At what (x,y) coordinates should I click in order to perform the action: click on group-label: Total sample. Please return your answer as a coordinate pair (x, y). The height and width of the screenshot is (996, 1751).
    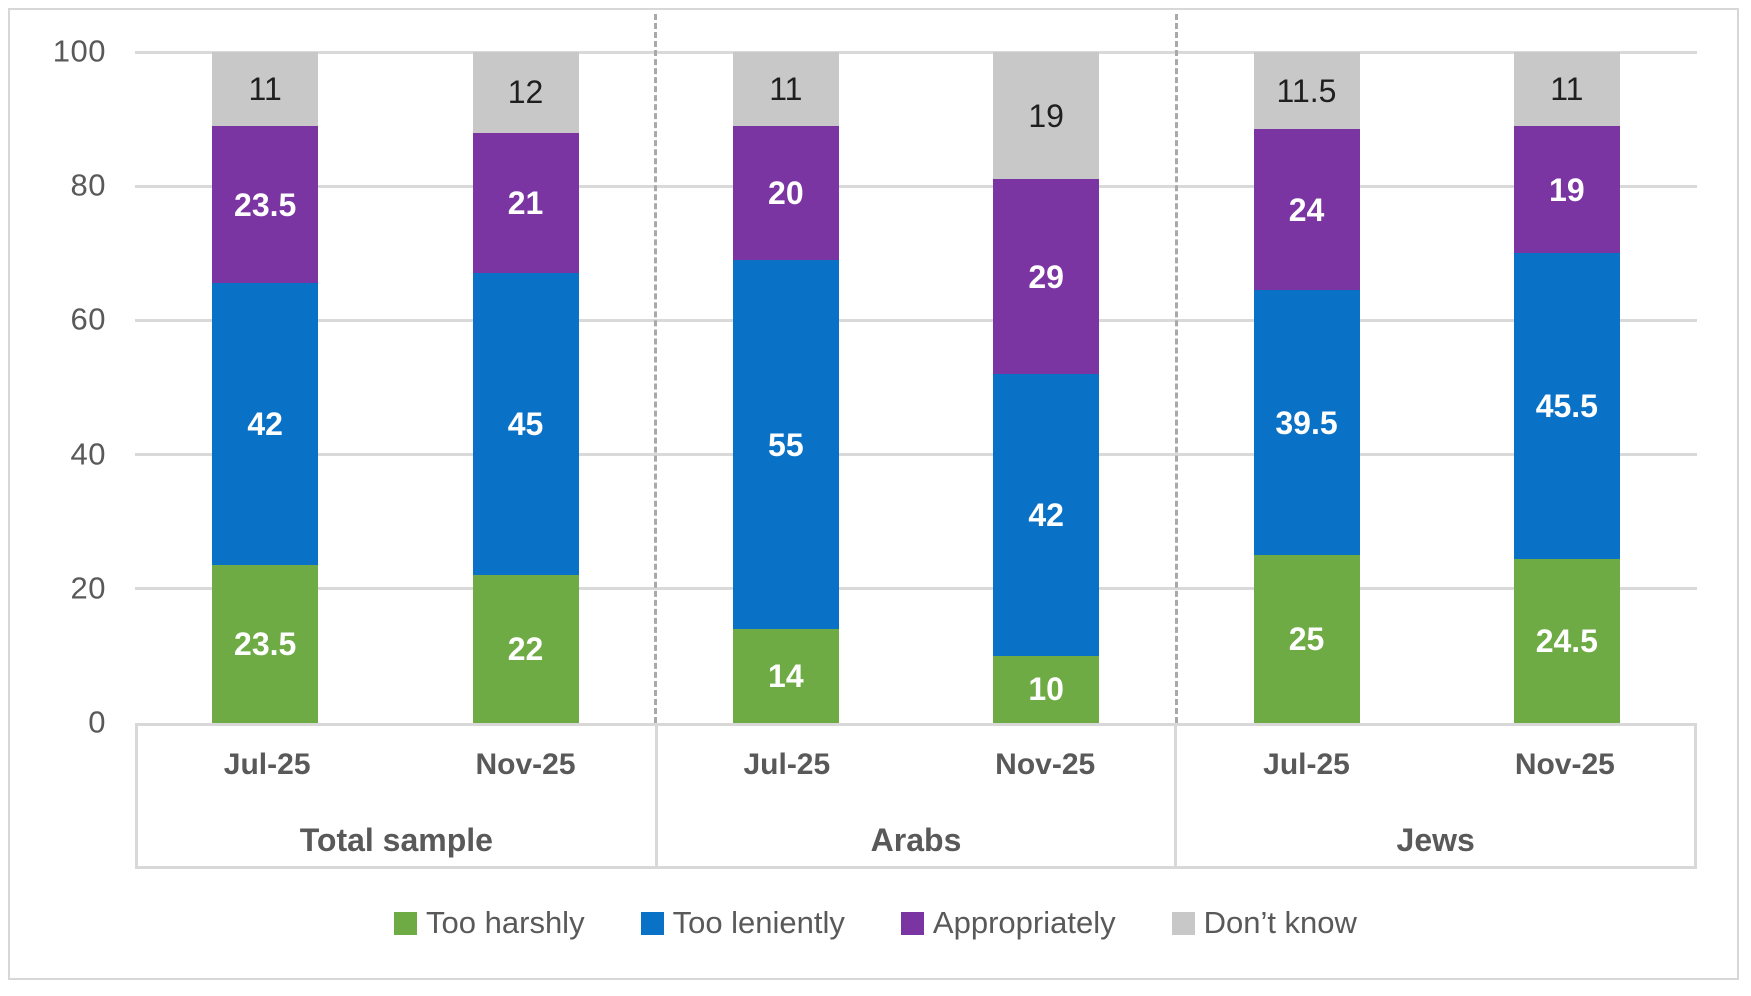
    Looking at the image, I should click on (396, 840).